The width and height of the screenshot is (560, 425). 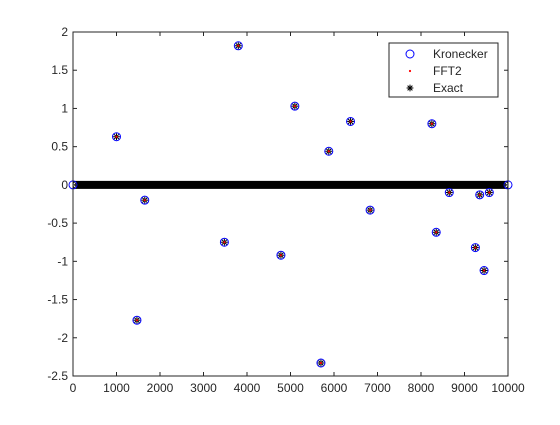 I want to click on legend-item-fft2: FFT2, so click(x=435, y=71).